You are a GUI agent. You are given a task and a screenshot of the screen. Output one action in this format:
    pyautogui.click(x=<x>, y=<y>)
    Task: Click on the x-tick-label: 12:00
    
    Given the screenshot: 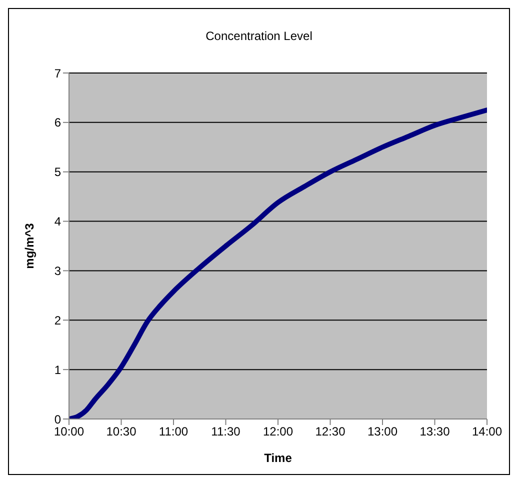 What is the action you would take?
    pyautogui.click(x=278, y=431)
    